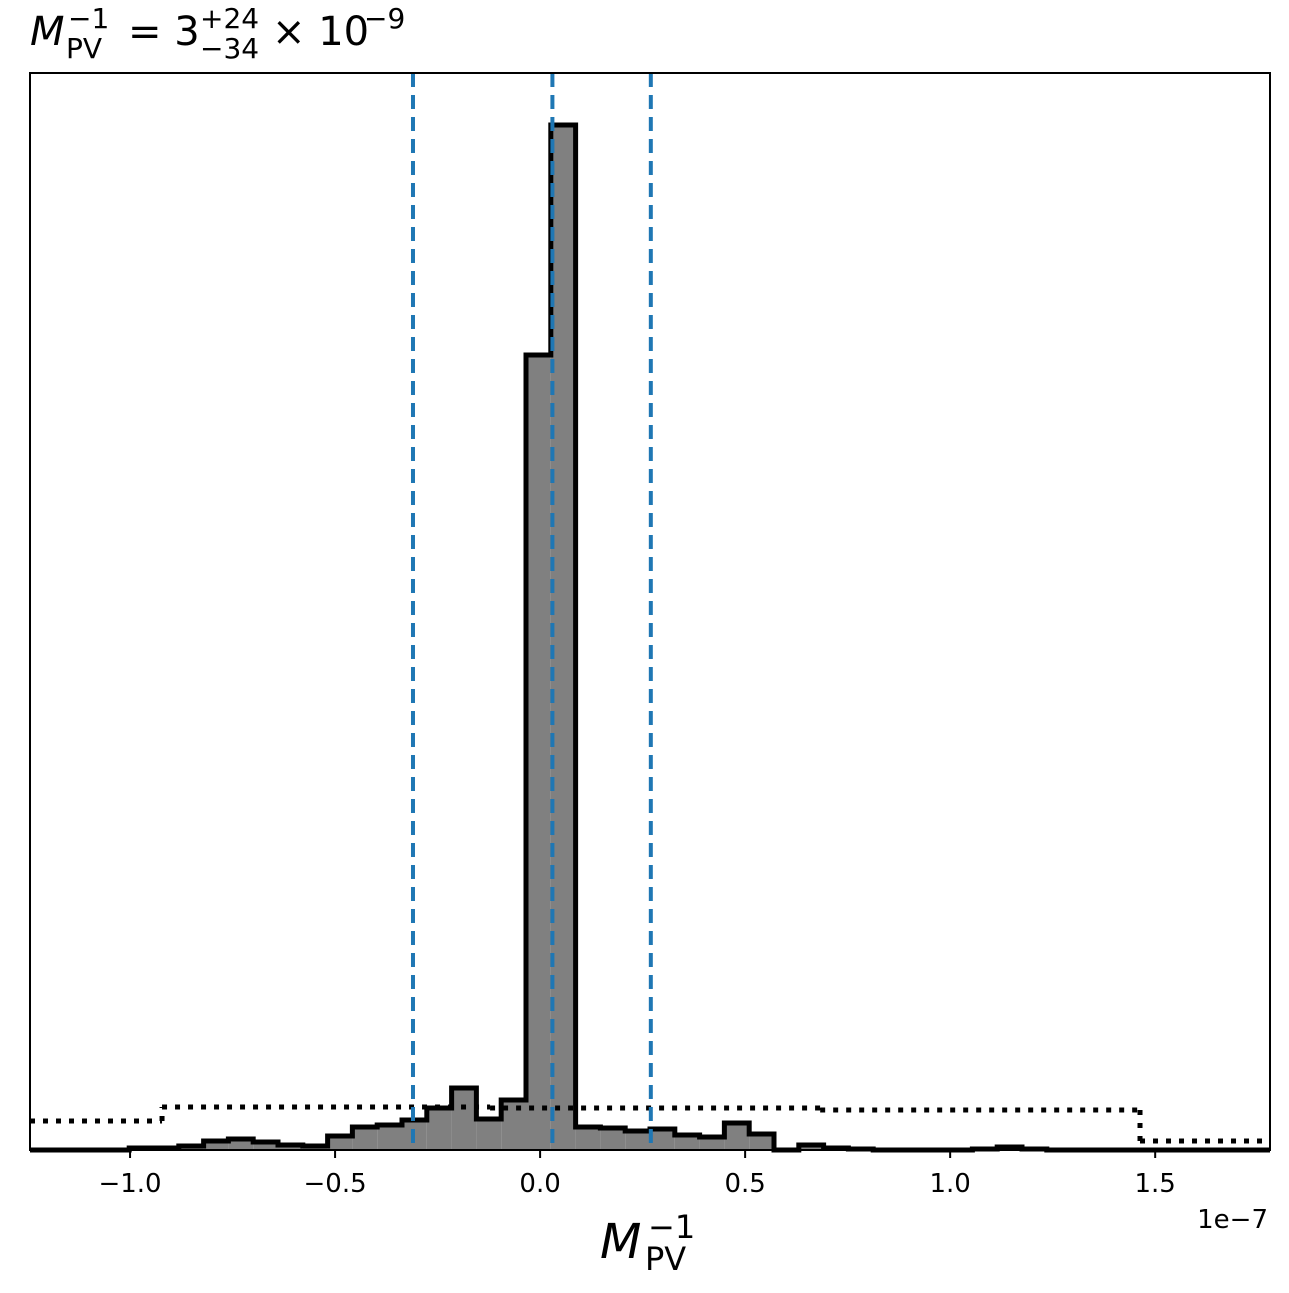 The height and width of the screenshot is (1293, 1289). What do you see at coordinates (129, 1184) in the screenshot?
I see `x-tick-label: −1.0` at bounding box center [129, 1184].